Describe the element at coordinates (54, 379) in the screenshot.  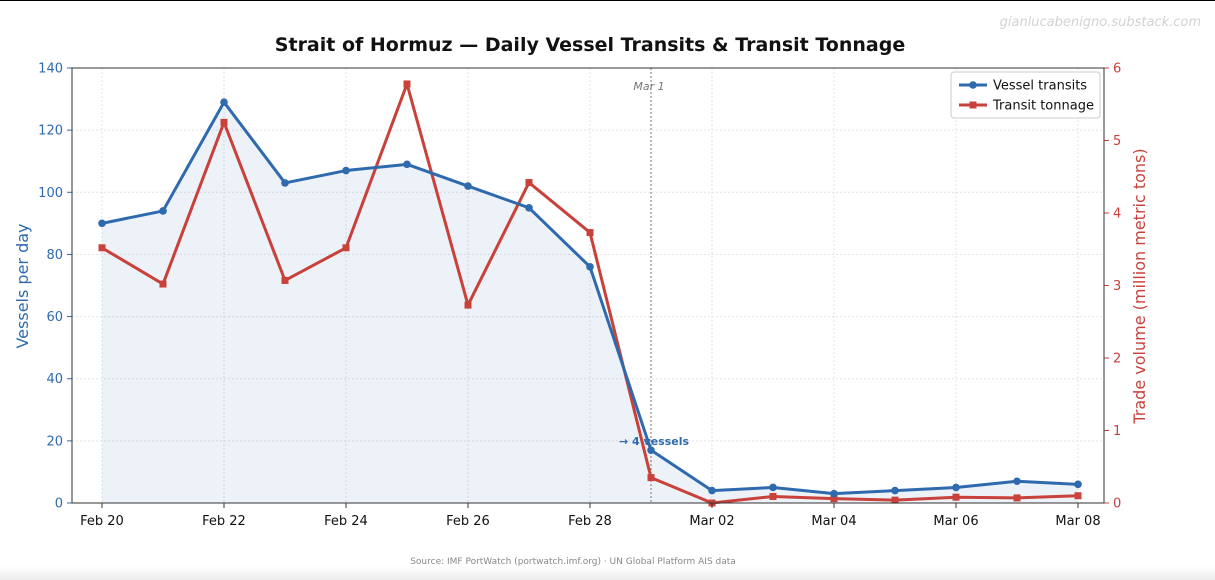
I see `y-tick-label-left: 40` at that location.